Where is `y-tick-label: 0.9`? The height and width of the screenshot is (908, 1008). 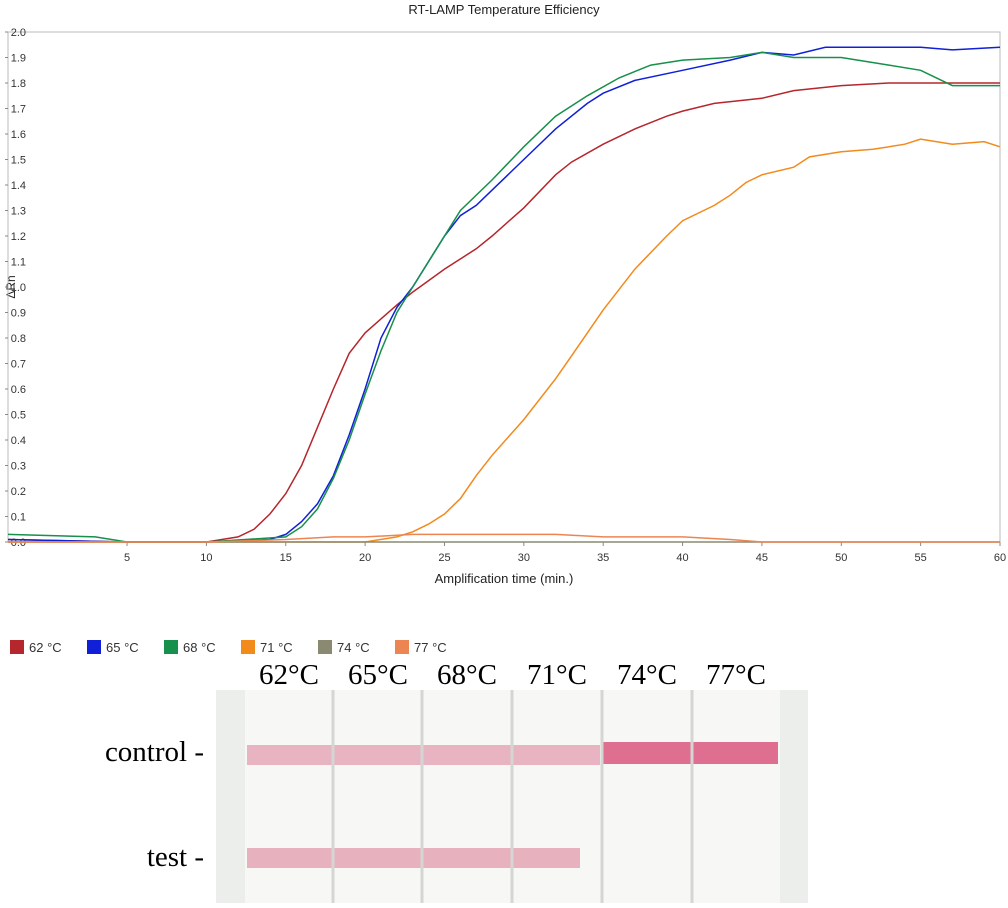
y-tick-label: 0.9 is located at coordinates (18, 314).